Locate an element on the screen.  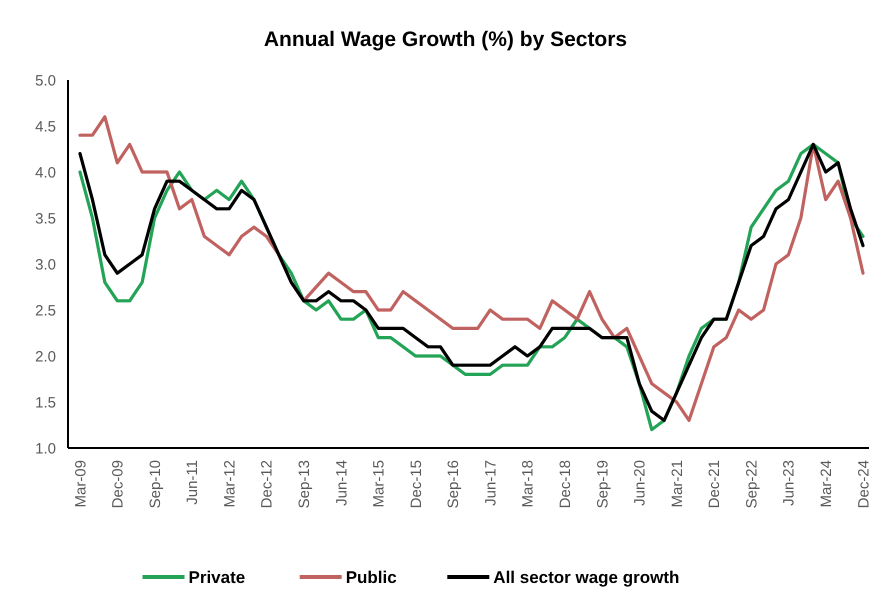
x-tick-label: Jun-14 is located at coordinates (341, 483).